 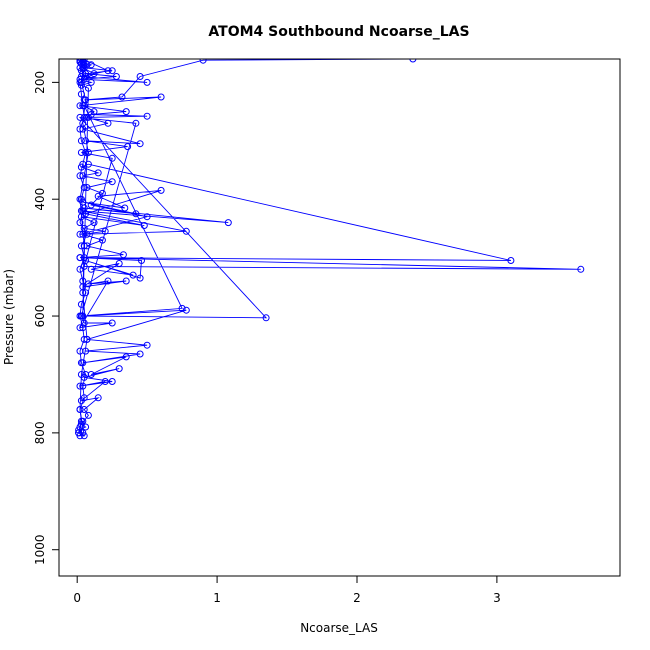 What do you see at coordinates (357, 598) in the screenshot?
I see `x-tick-label: 2` at bounding box center [357, 598].